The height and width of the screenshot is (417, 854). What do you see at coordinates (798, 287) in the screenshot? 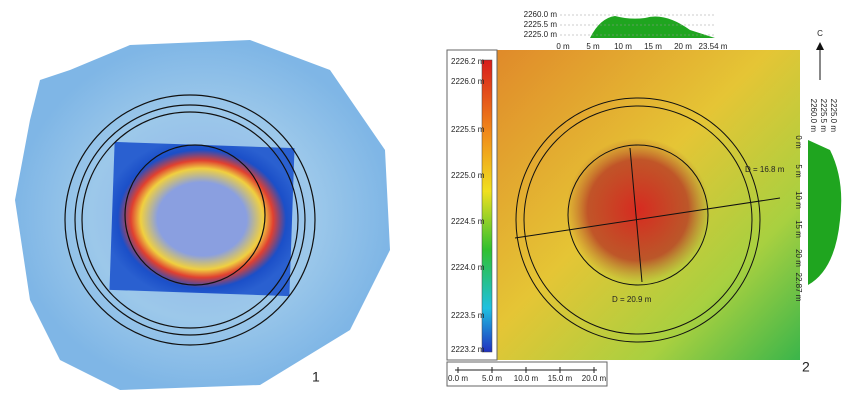
I see `profile-x-label: 22.87 m` at bounding box center [798, 287].